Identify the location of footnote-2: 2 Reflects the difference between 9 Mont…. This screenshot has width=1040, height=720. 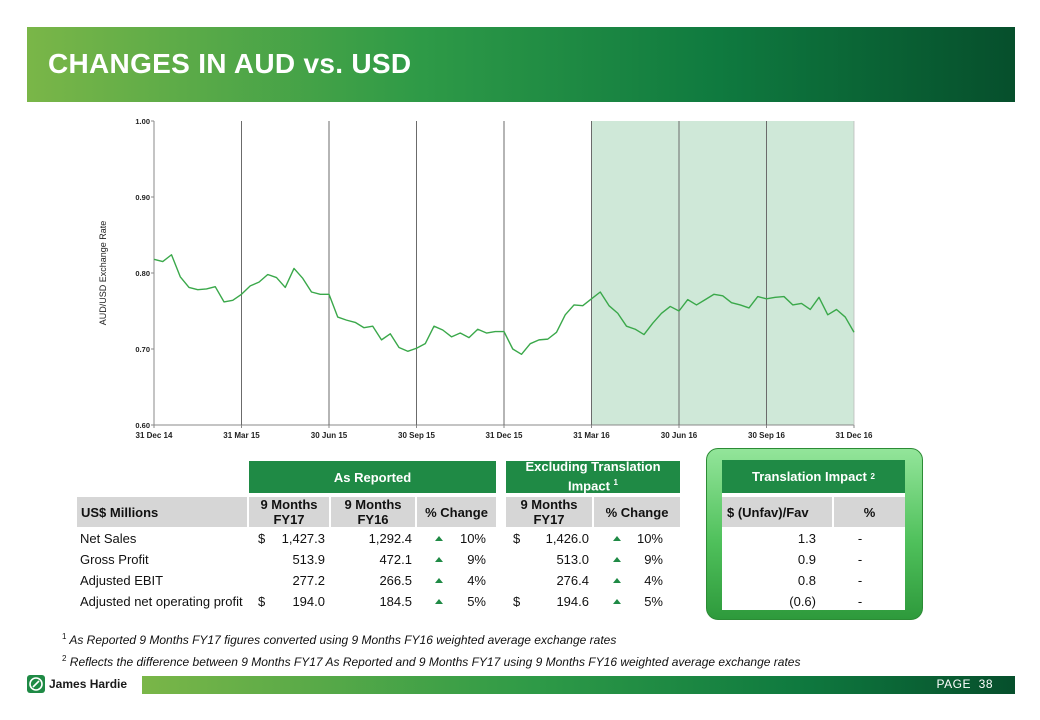
(431, 661).